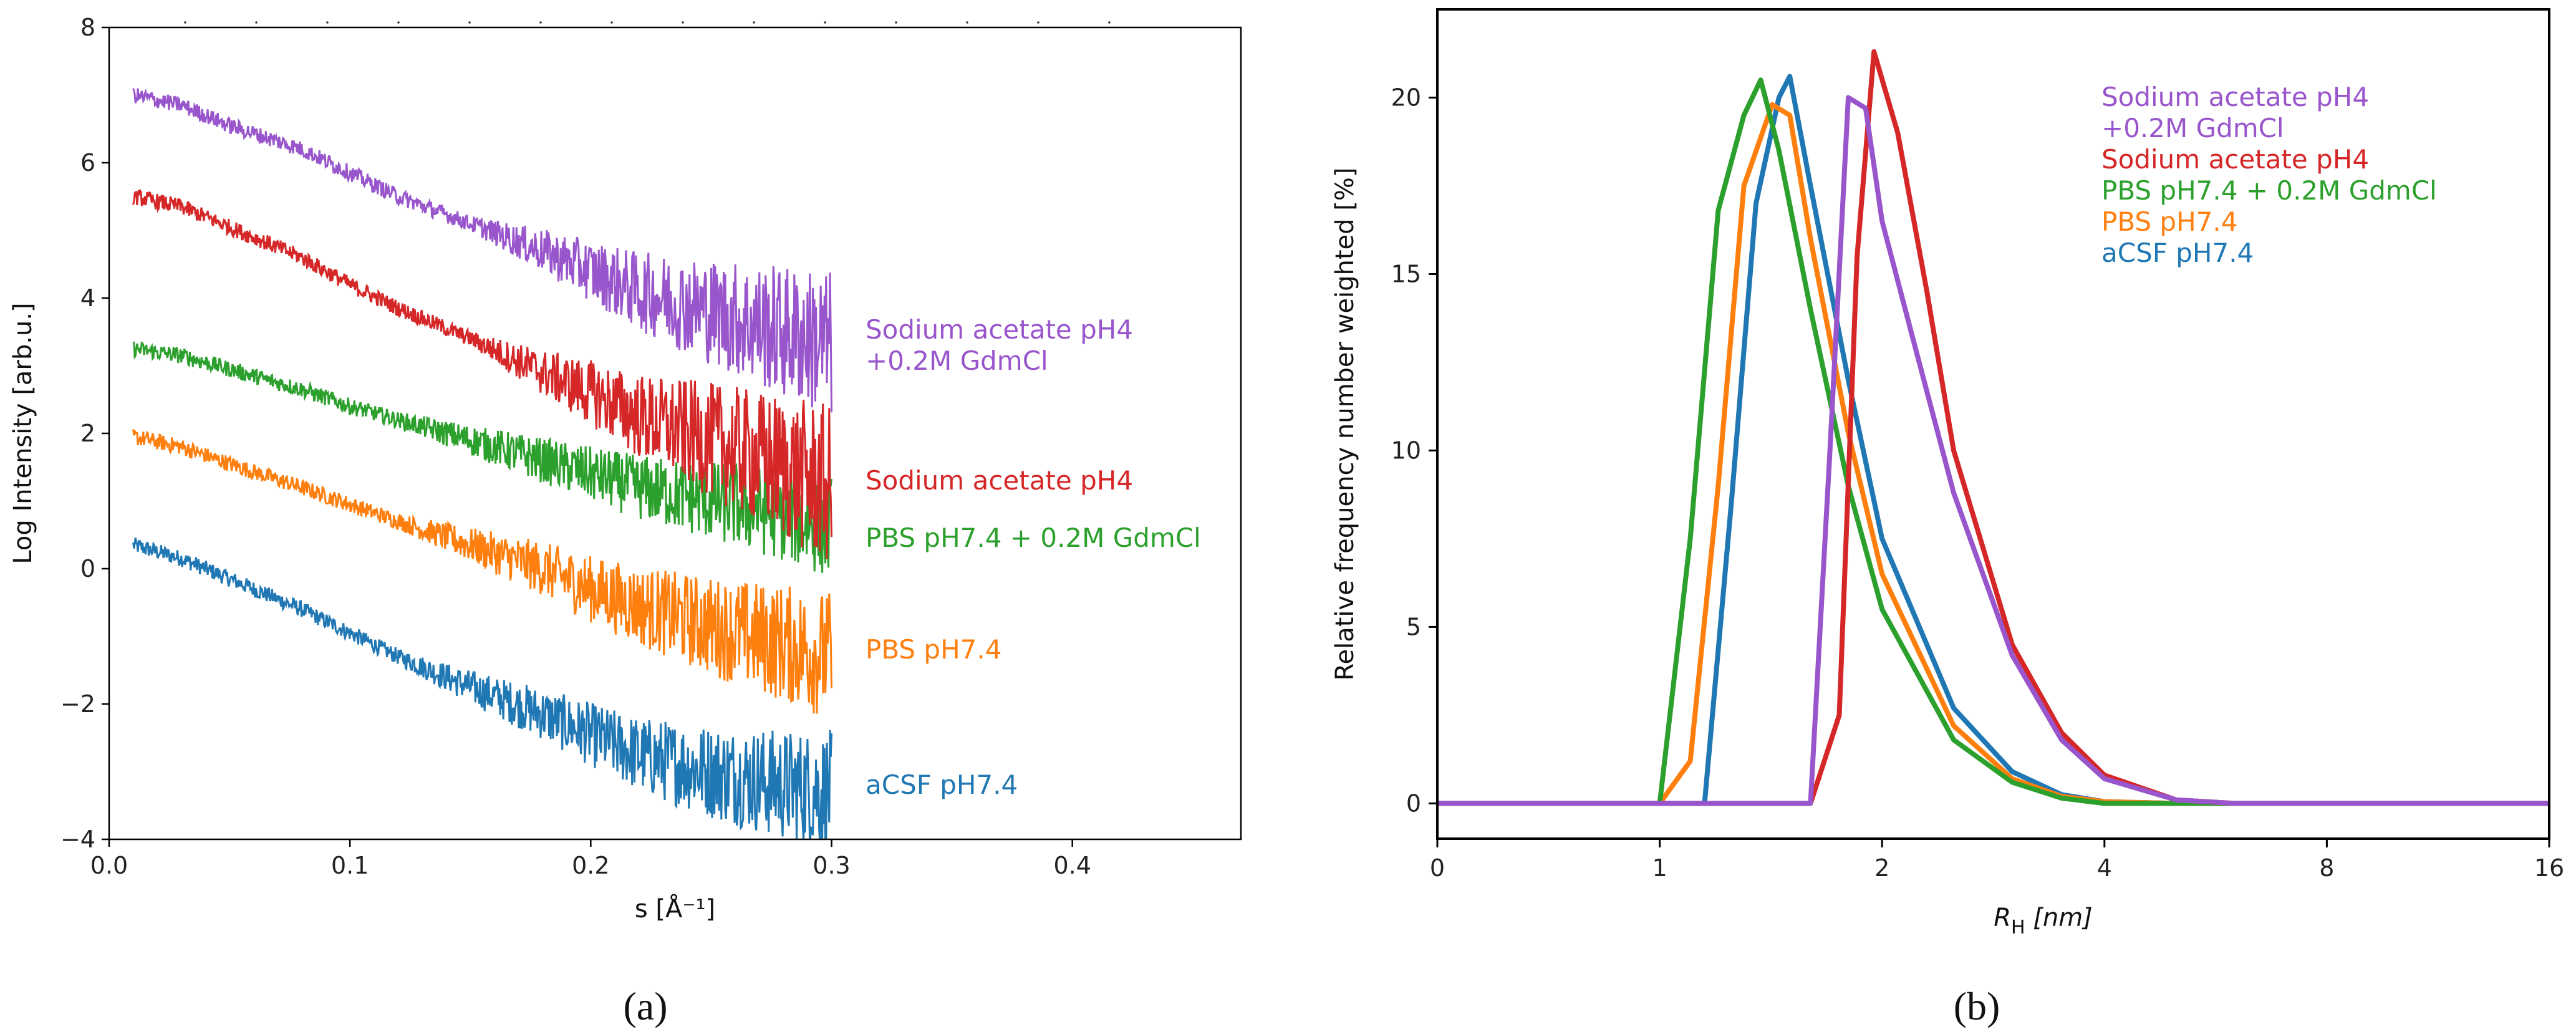 This screenshot has height=1032, width=2576. What do you see at coordinates (2549, 868) in the screenshot?
I see `chart-b-xtick-label: 16` at bounding box center [2549, 868].